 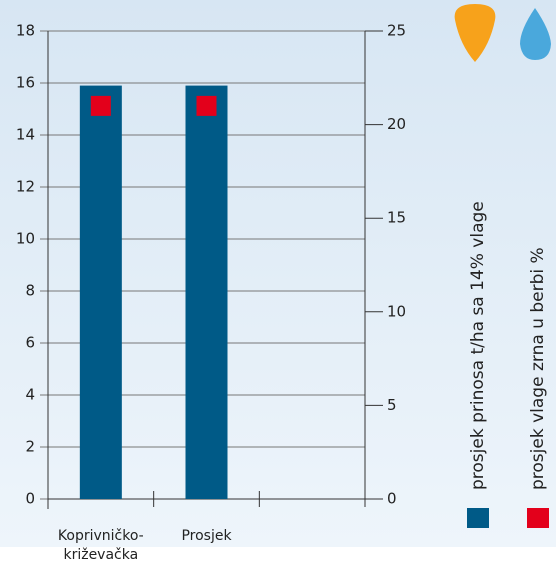 I want to click on y-tick-label: 4, so click(x=30, y=395).